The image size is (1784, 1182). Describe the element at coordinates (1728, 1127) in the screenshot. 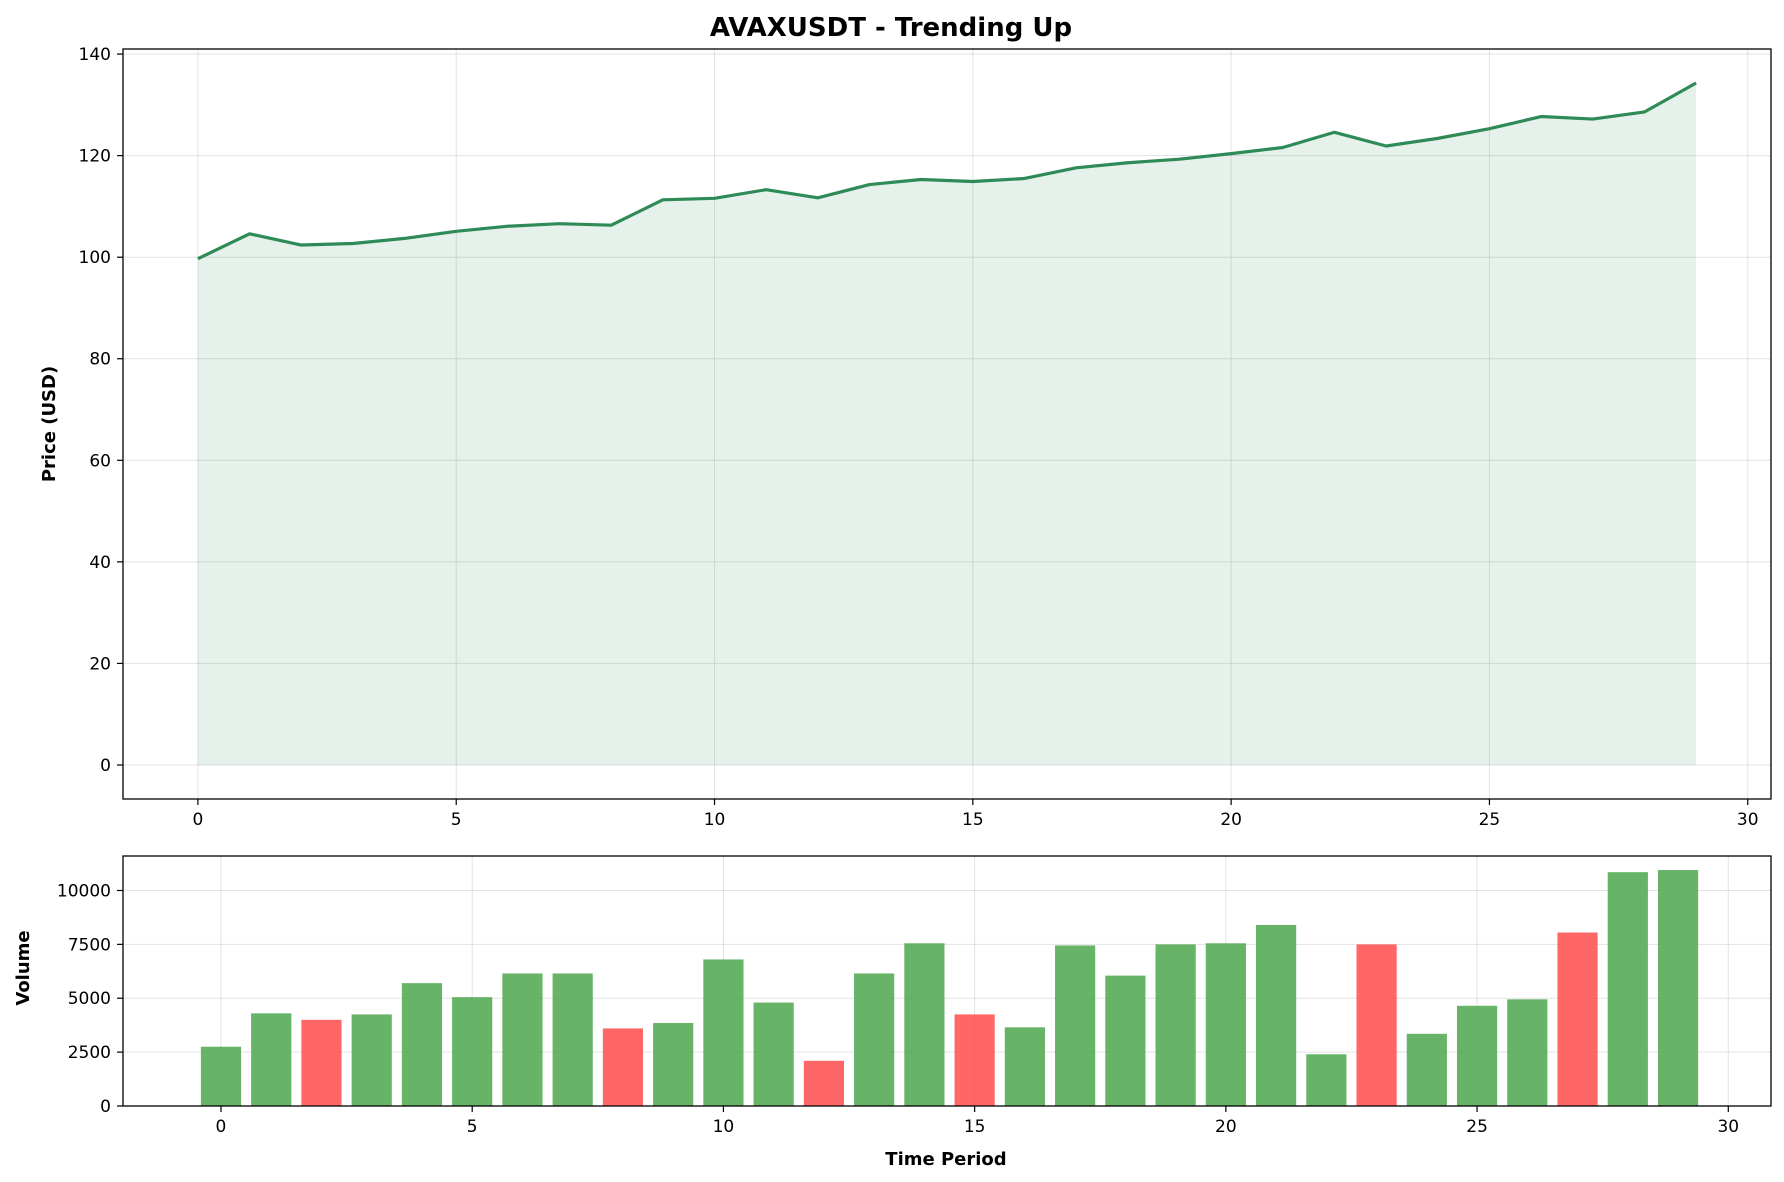

I see `volume-x-tick-label: 30` at that location.